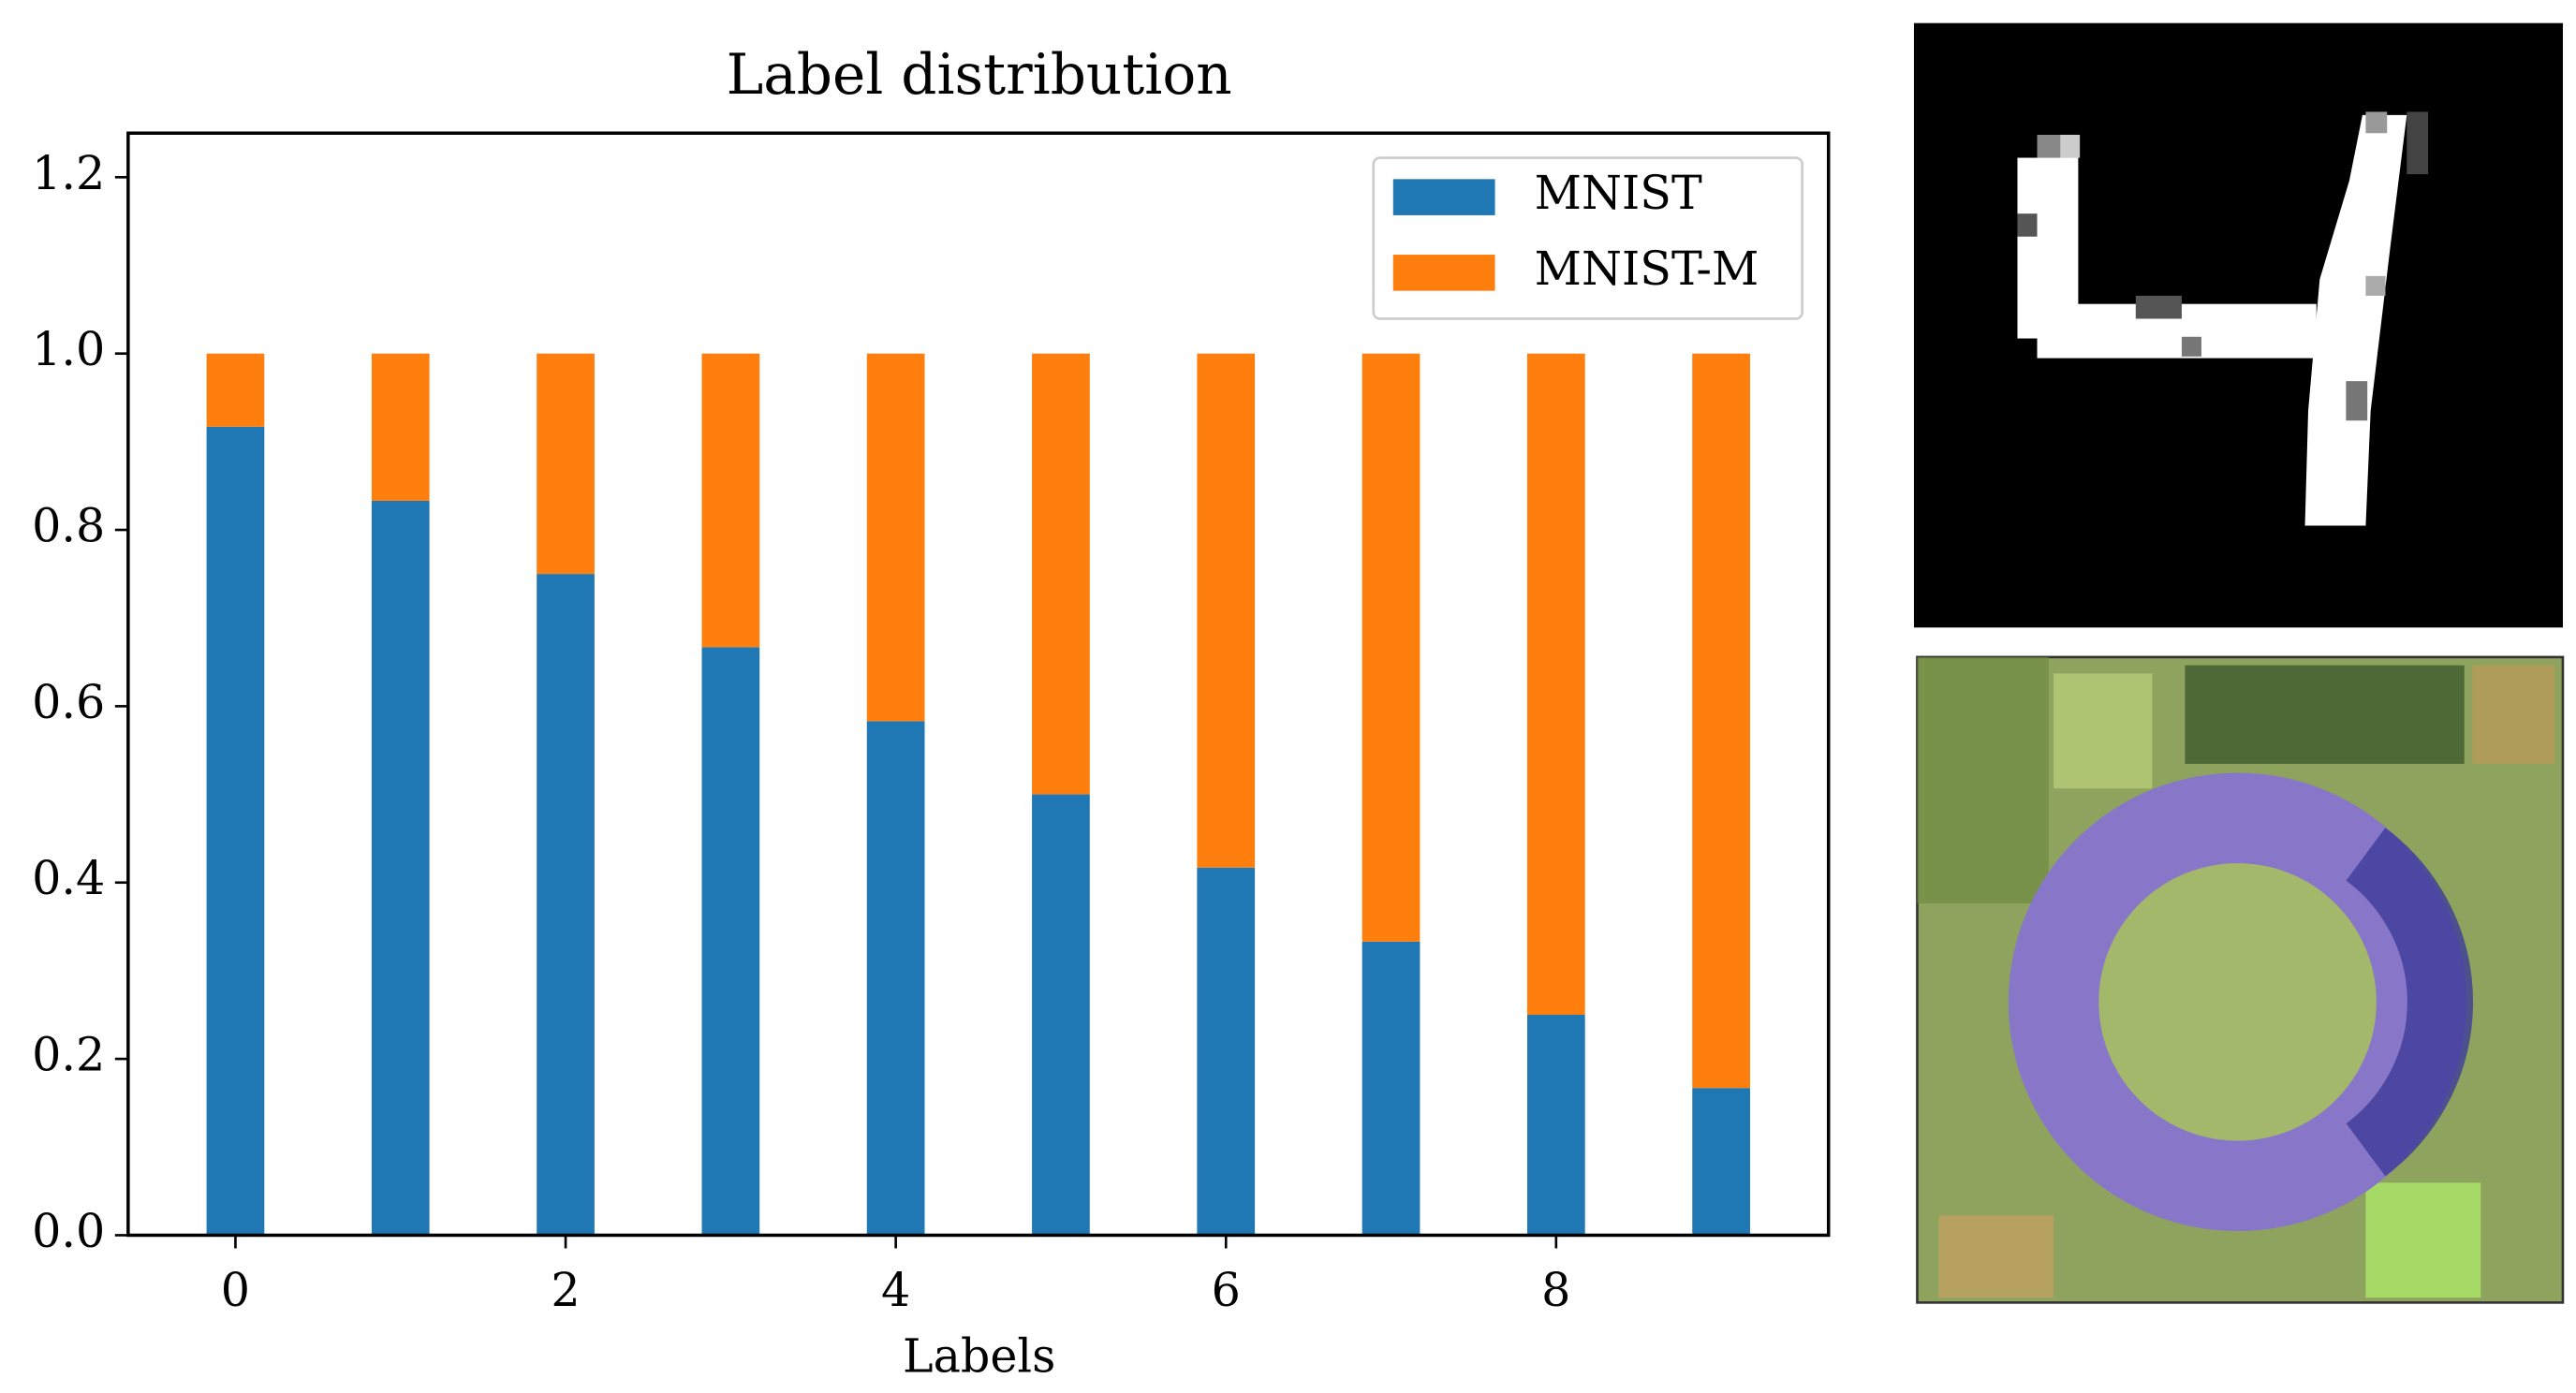 This screenshot has width=2576, height=1393. What do you see at coordinates (68, 878) in the screenshot?
I see `y-tick-label: 0.4` at bounding box center [68, 878].